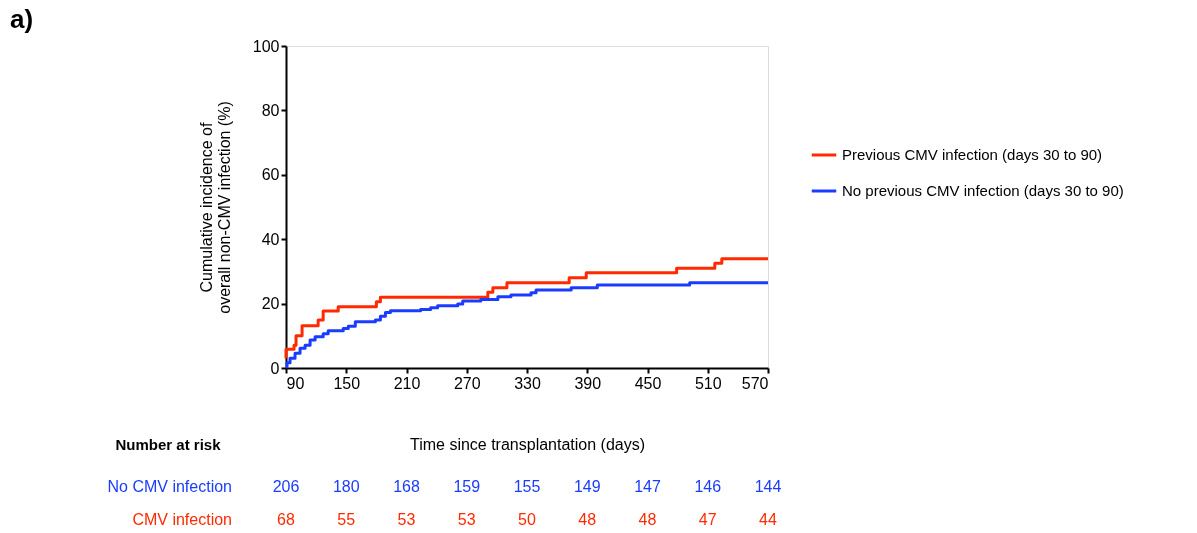  I want to click on y-tick-label: 100, so click(266, 46).